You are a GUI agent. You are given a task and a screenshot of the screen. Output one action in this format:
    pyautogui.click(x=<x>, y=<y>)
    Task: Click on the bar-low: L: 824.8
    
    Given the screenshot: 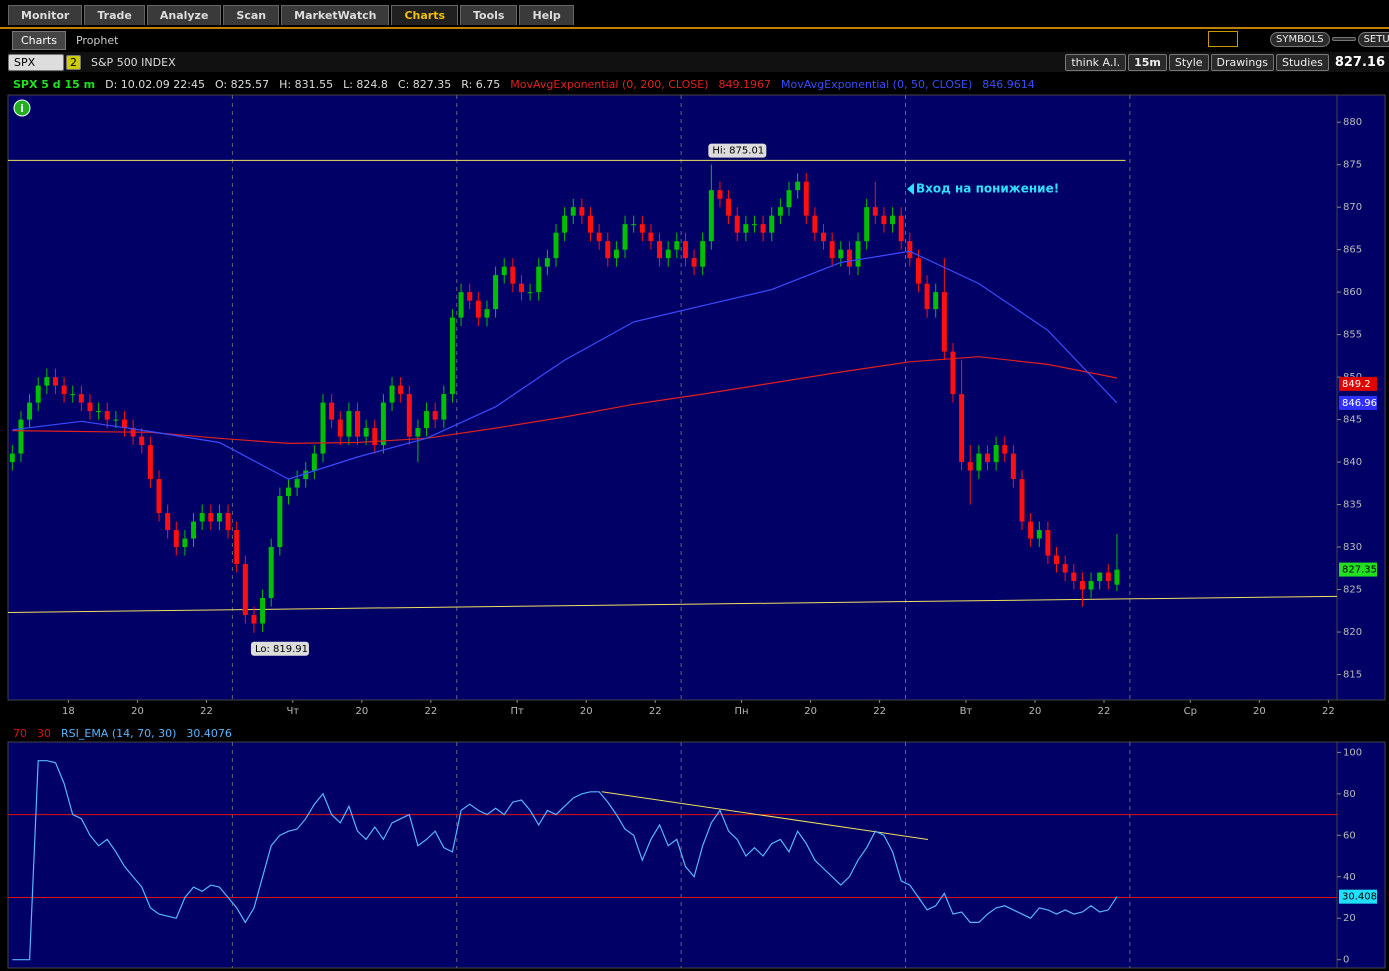 What is the action you would take?
    pyautogui.click(x=365, y=84)
    